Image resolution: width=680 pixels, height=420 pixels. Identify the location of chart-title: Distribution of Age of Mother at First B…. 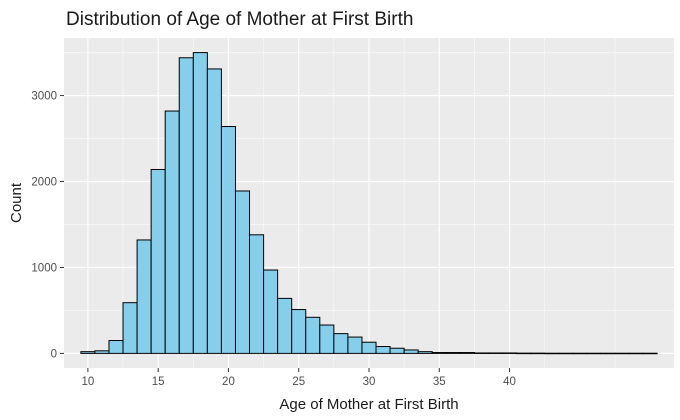
(239, 19).